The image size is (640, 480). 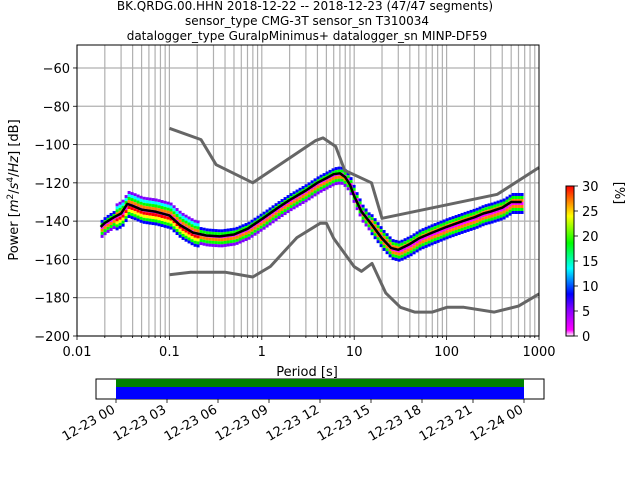 What do you see at coordinates (320, 383) in the screenshot?
I see `availability-bar-data` at bounding box center [320, 383].